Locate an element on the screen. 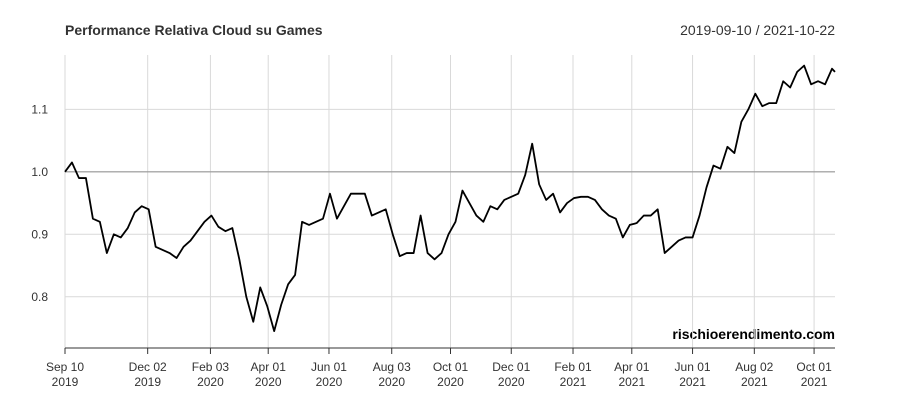 The image size is (900, 400). x-tick-label: Sep 10 2019 is located at coordinates (65, 374).